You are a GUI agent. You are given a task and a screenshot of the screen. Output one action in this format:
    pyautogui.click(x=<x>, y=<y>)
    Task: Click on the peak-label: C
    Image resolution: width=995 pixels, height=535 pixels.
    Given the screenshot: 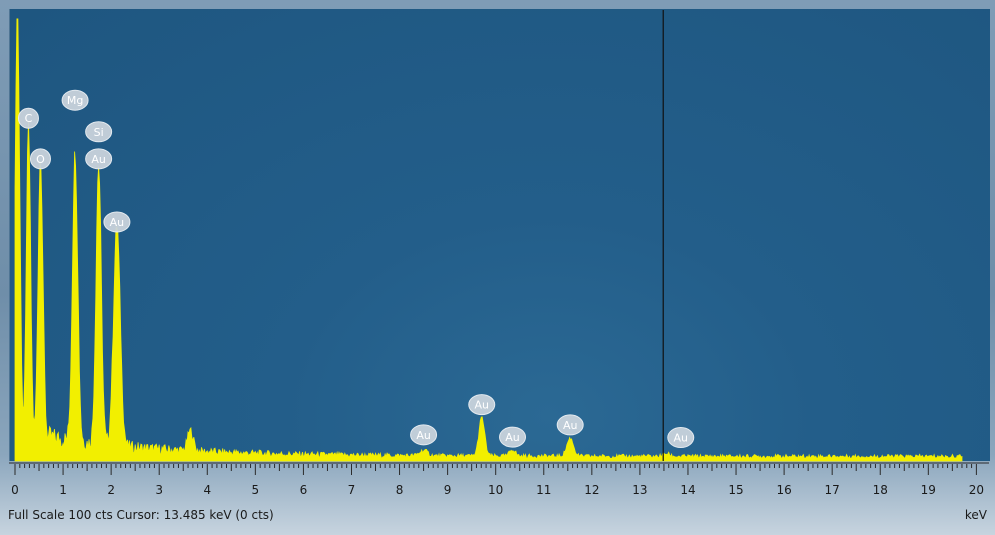 What is the action you would take?
    pyautogui.click(x=28, y=118)
    